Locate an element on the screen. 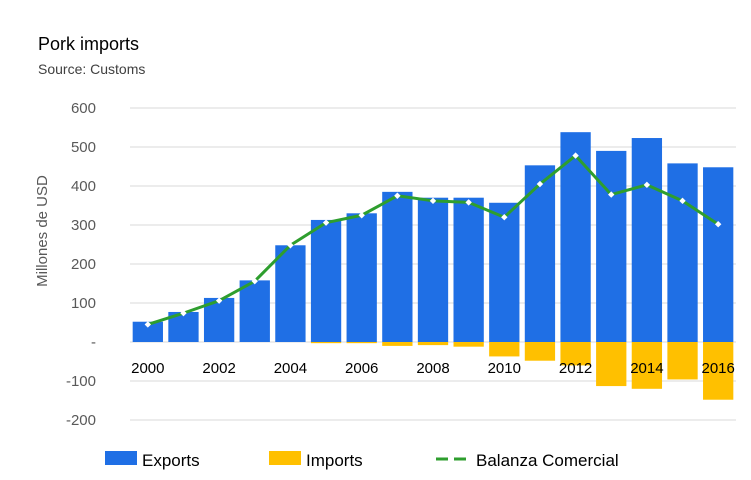  bar-exports-2005 is located at coordinates (326, 280).